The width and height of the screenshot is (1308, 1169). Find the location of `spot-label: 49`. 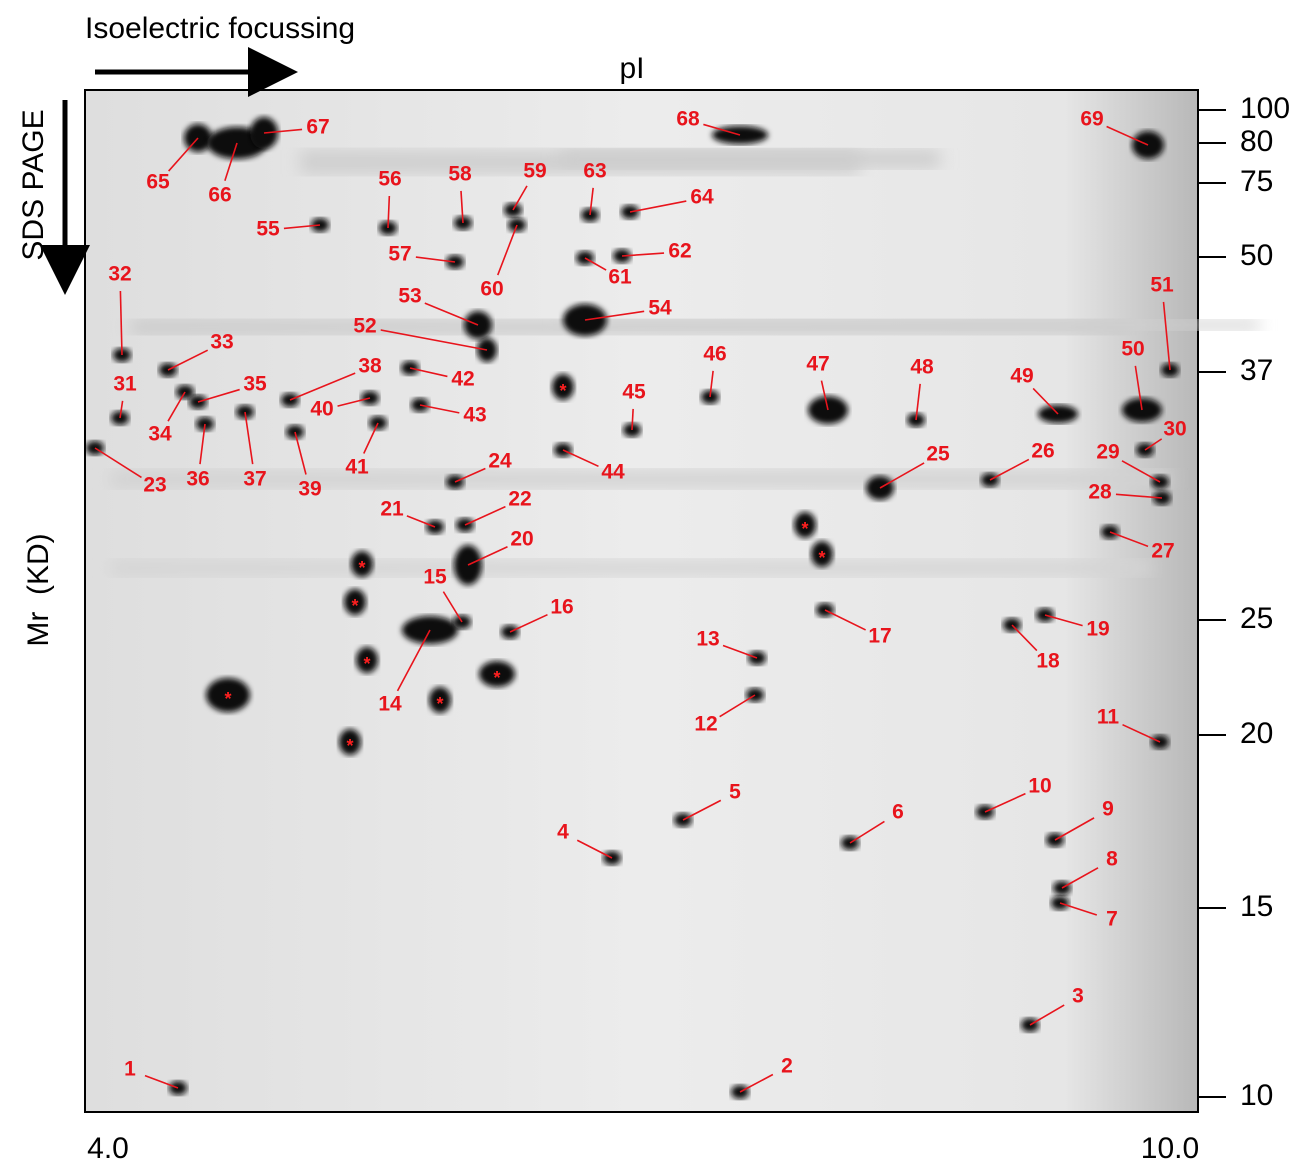

spot-label: 49 is located at coordinates (1021, 376).